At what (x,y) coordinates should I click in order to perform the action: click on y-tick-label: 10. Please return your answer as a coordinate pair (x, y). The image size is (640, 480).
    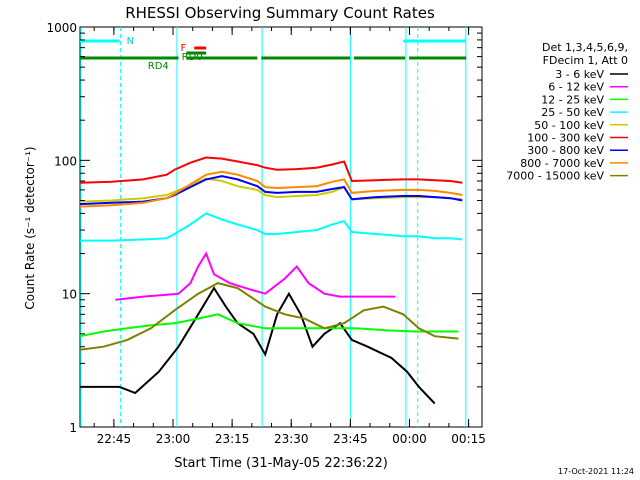
    Looking at the image, I should click on (69, 295).